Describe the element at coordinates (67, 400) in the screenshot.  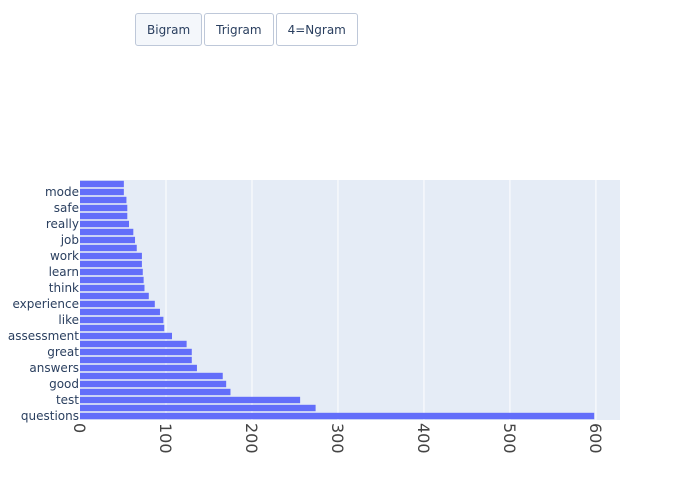
I see `y-tick-label: test` at that location.